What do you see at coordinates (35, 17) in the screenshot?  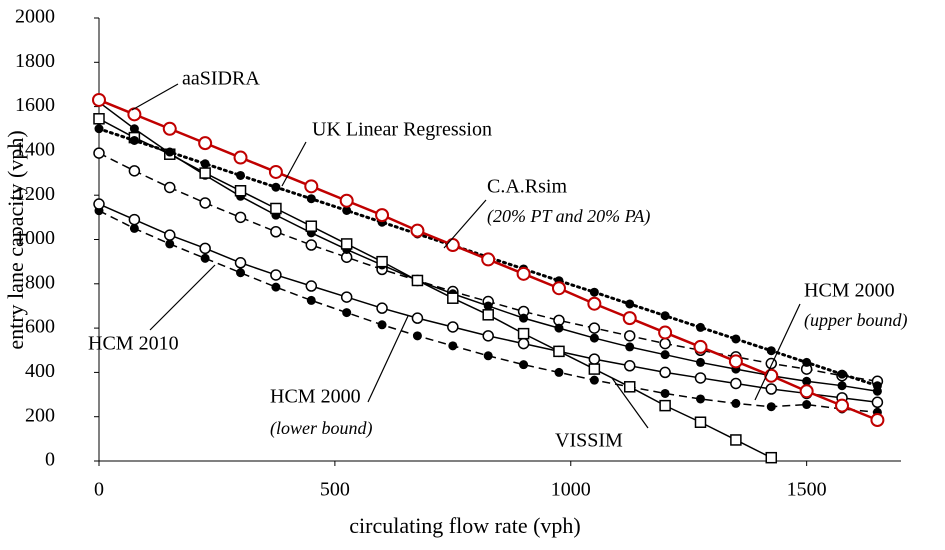 I see `y-tick-label: 2000` at bounding box center [35, 17].